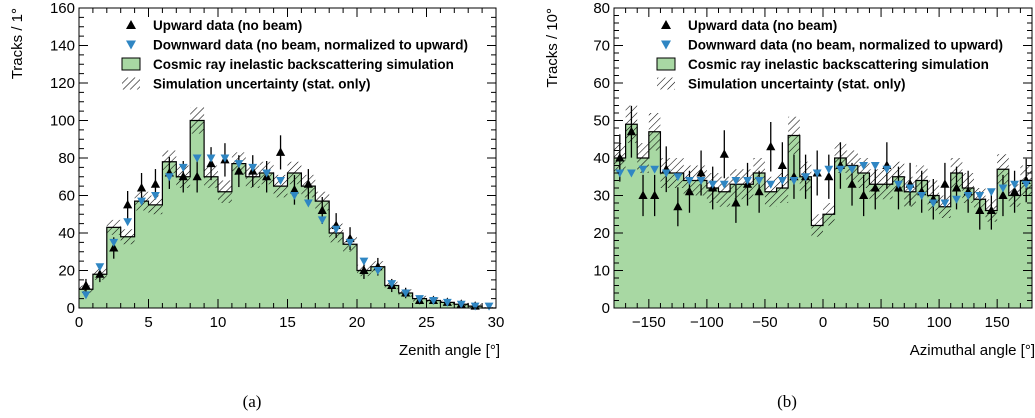  Describe the element at coordinates (252, 401) in the screenshot. I see `caption-a: (a)` at that location.